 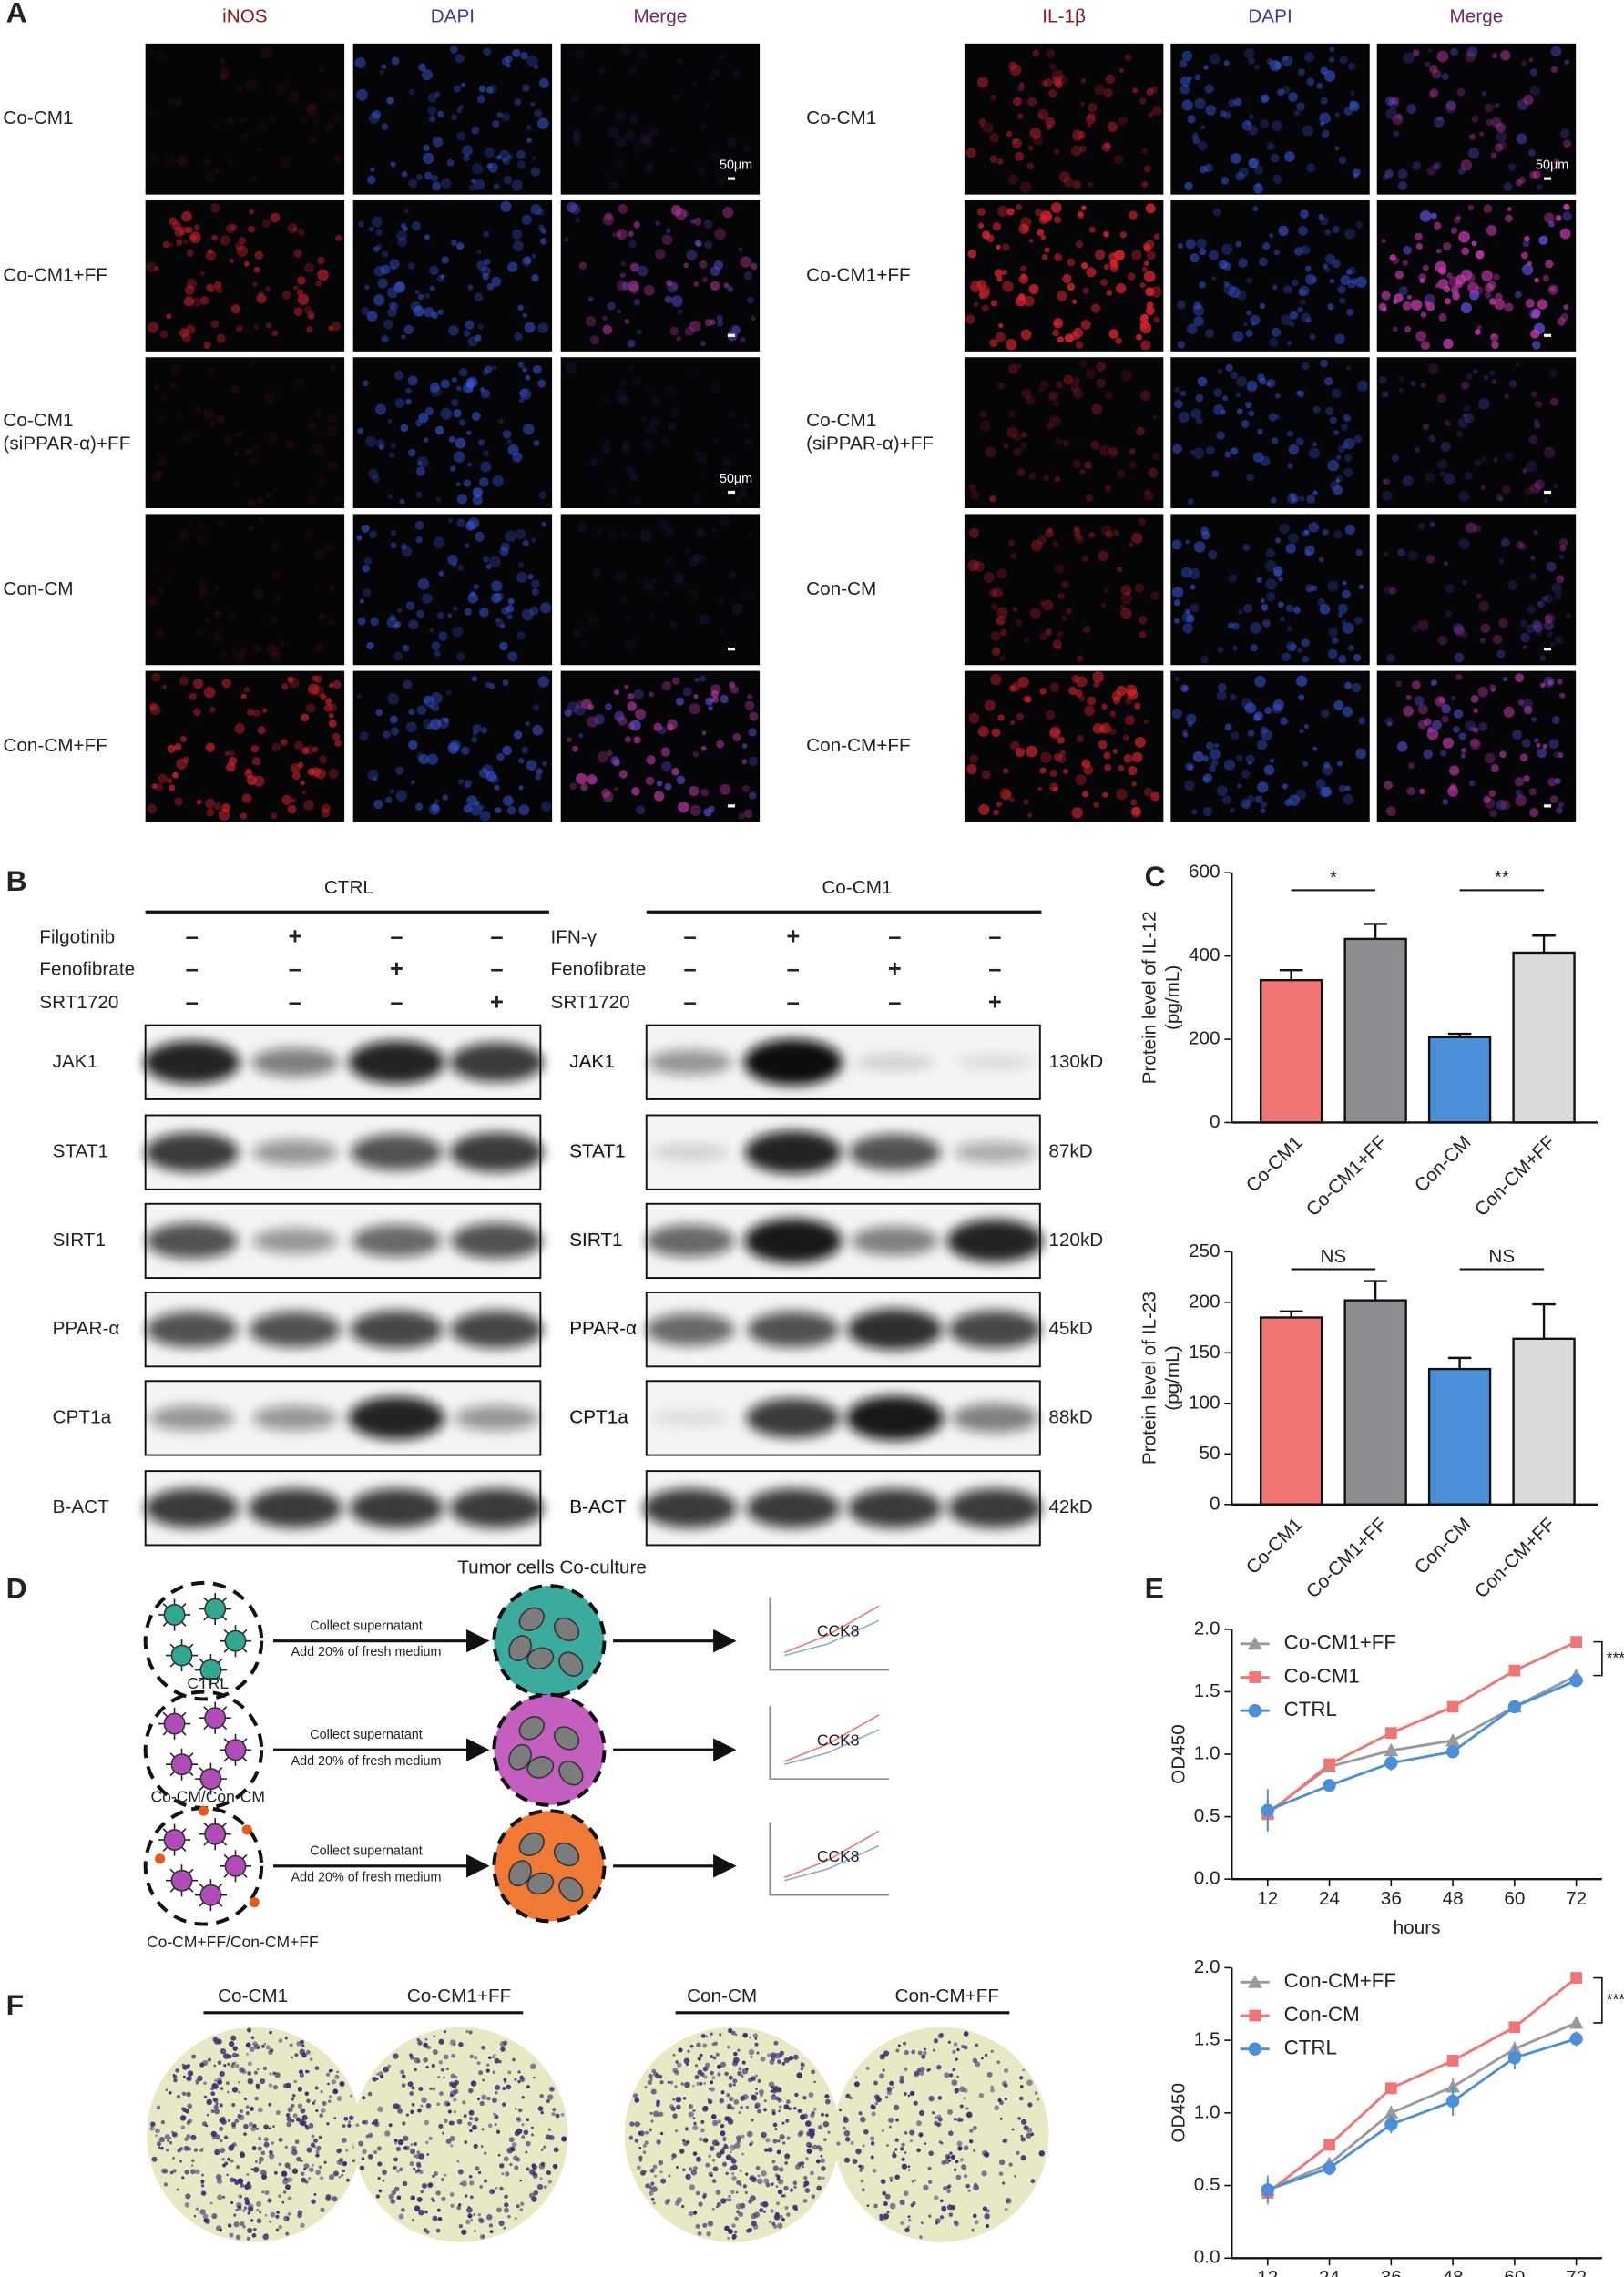 What do you see at coordinates (1322, 1676) in the screenshot?
I see `legend-label: Co-CM1` at bounding box center [1322, 1676].